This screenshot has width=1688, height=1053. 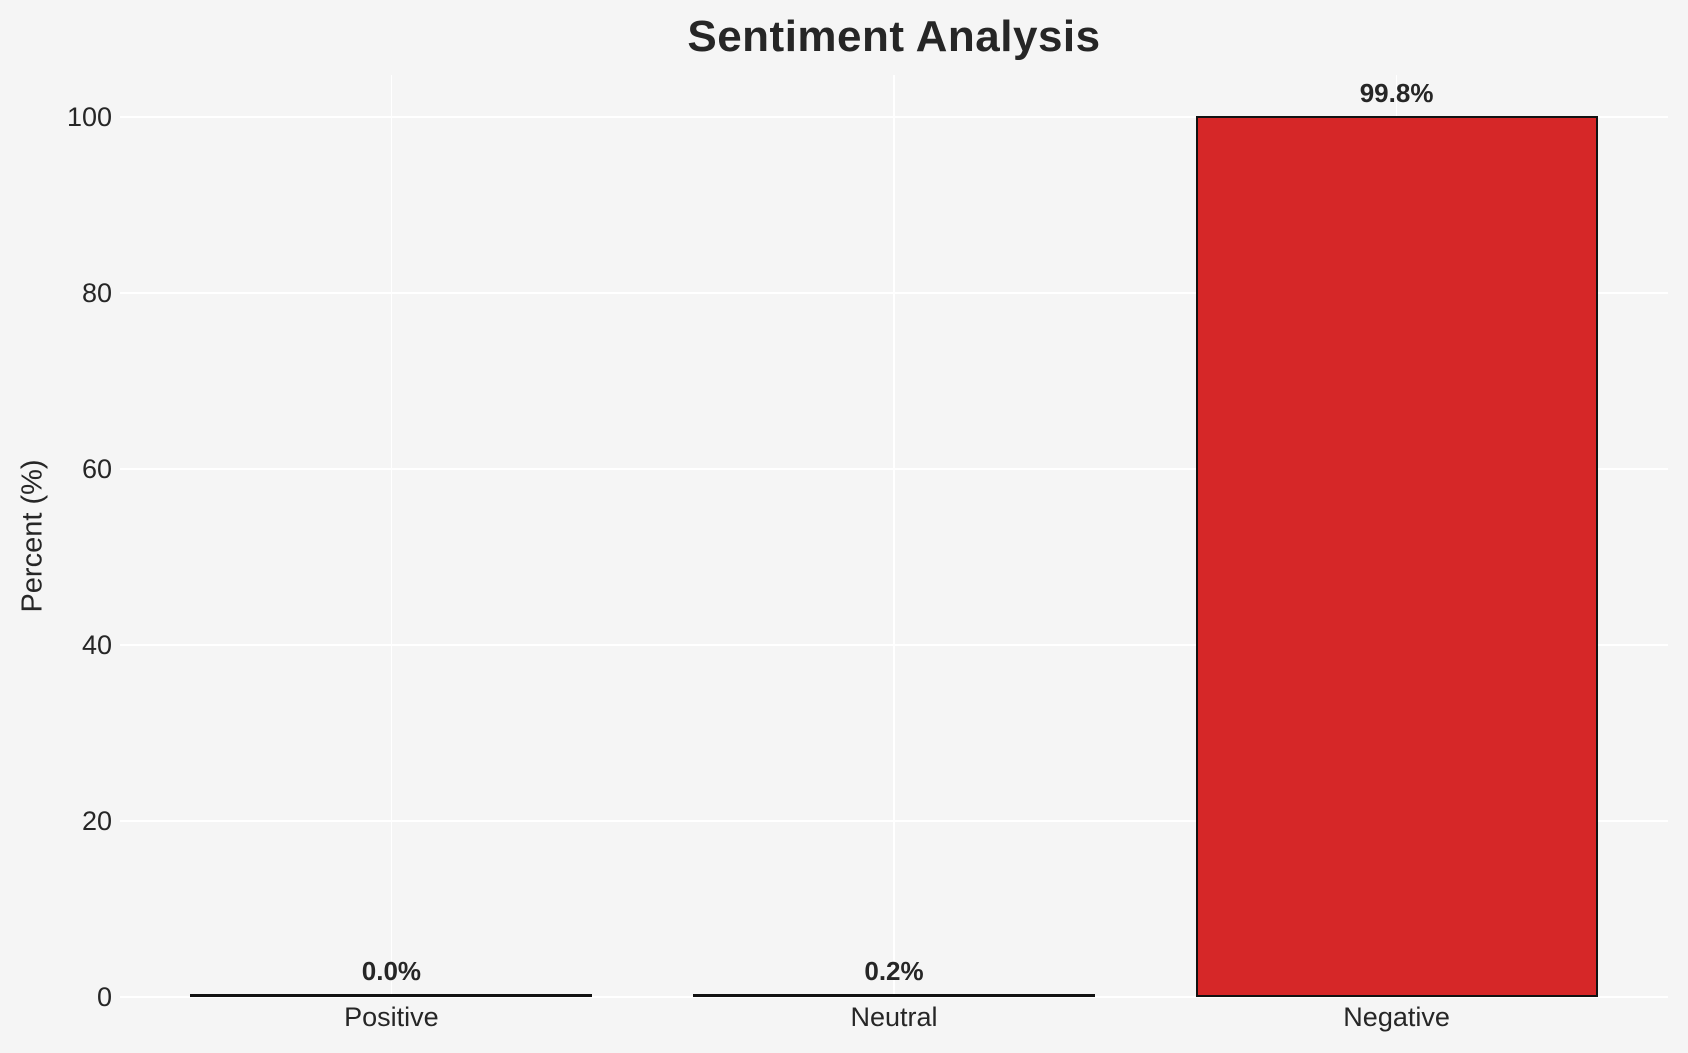 What do you see at coordinates (391, 536) in the screenshot?
I see `gridline-x-positive` at bounding box center [391, 536].